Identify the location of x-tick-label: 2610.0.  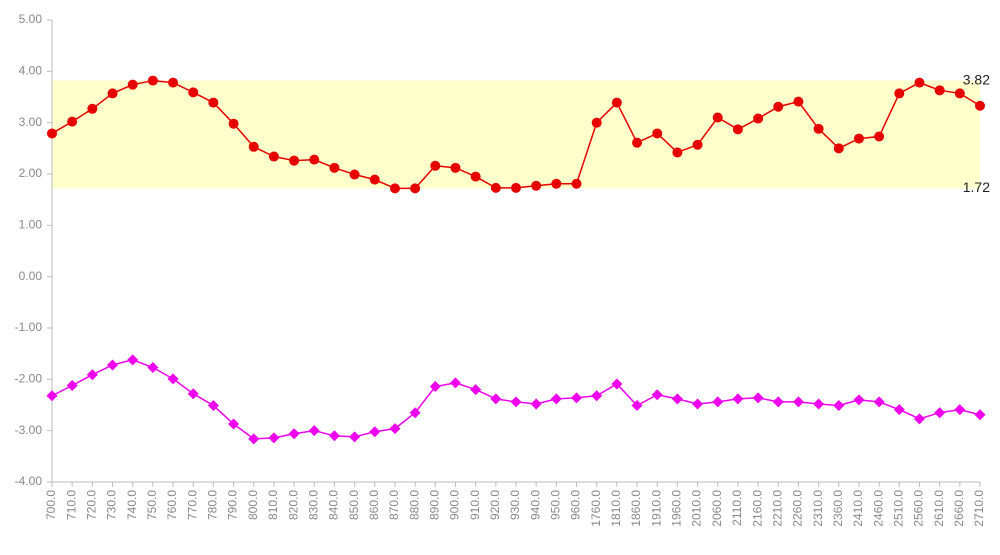
(939, 508).